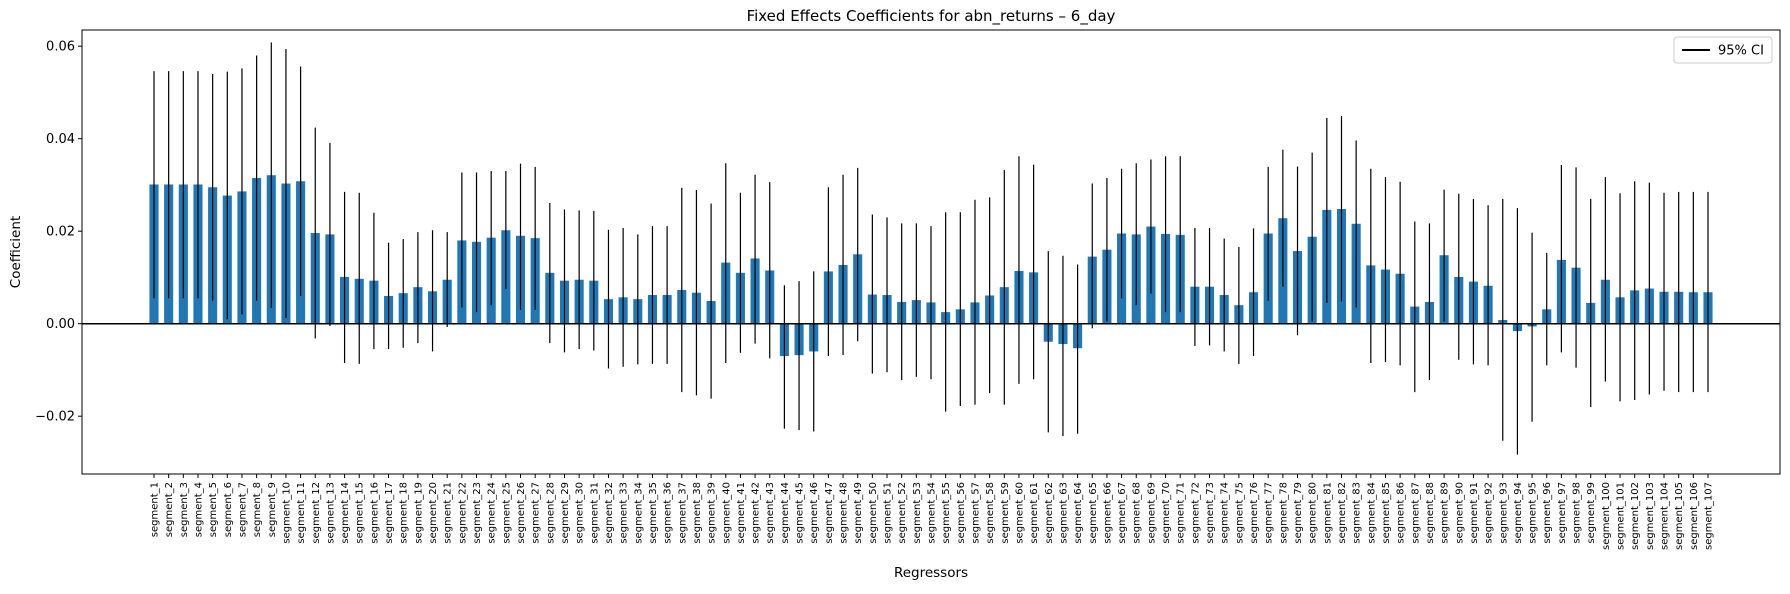 The height and width of the screenshot is (594, 1790). I want to click on x-tick-label: segment_44, so click(785, 513).